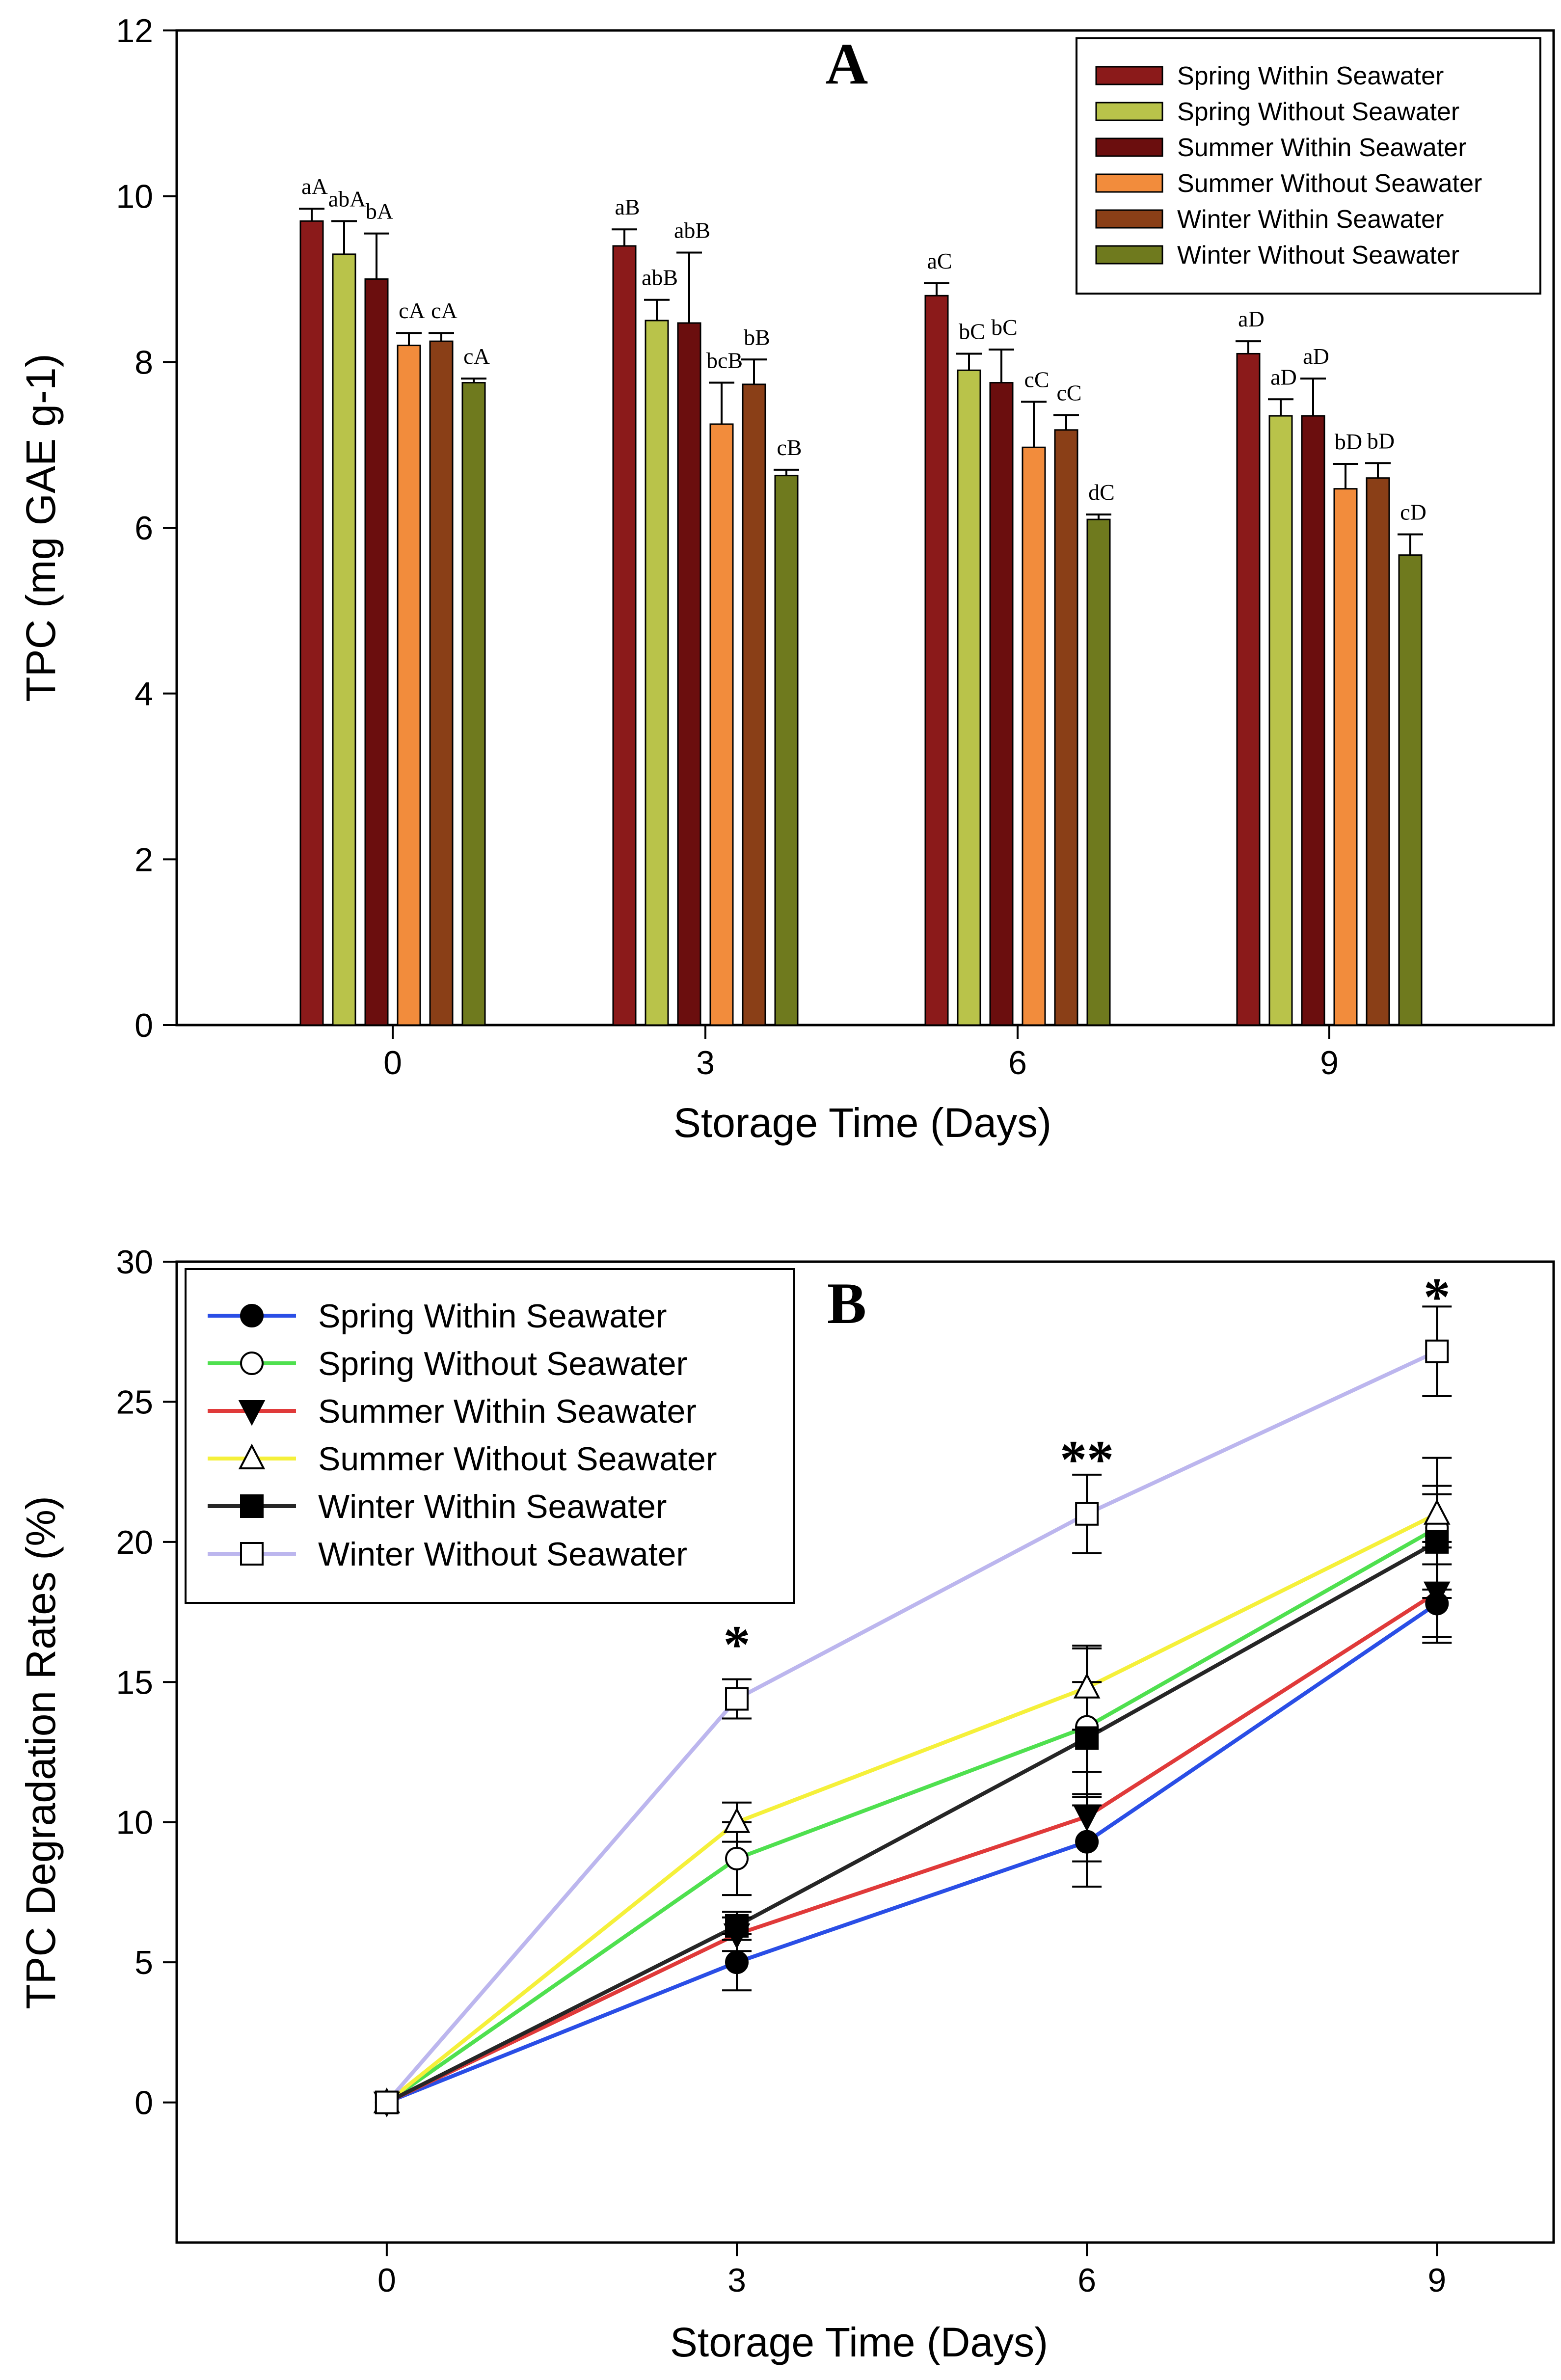 The image size is (1561, 2380). Describe the element at coordinates (790, 447) in the screenshot. I see `significance-label: cB` at that location.